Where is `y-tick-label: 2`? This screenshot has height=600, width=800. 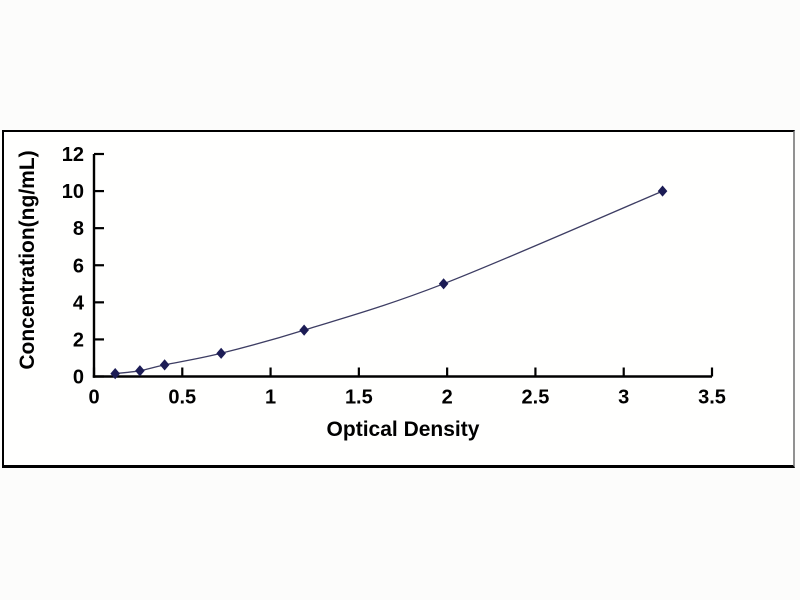
y-tick-label: 2 is located at coordinates (78, 340).